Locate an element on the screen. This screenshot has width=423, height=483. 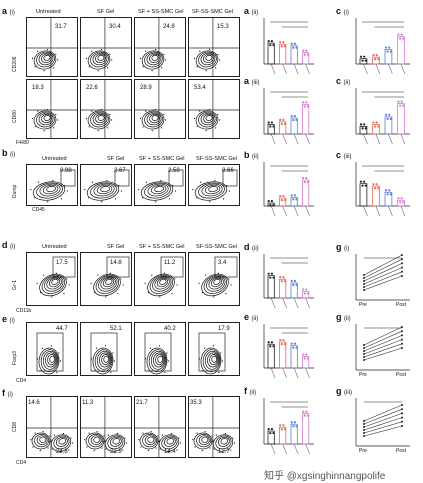
facs-plot-svg is located at coordinates (214, 109).